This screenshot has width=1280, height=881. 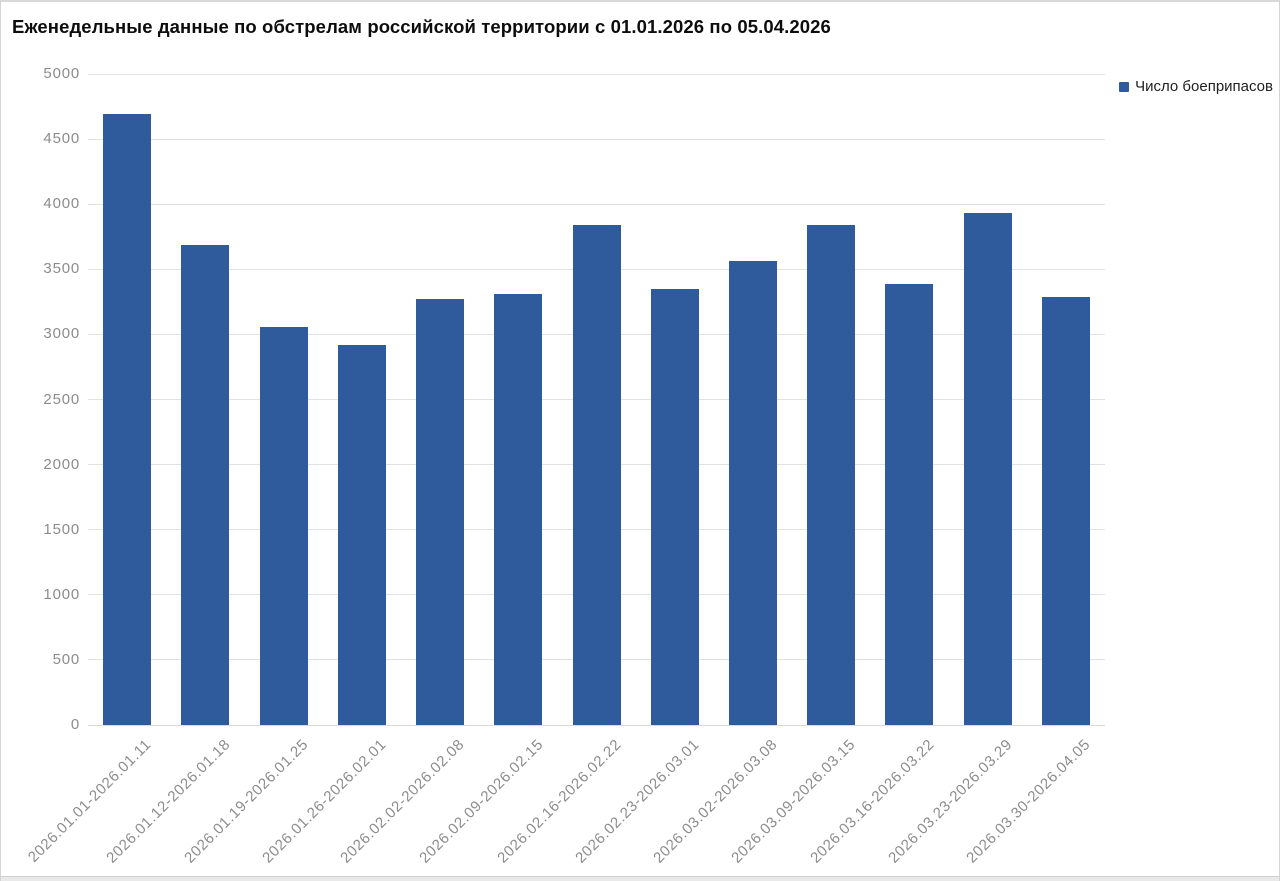 I want to click on bar-2026.03.23-2026.03.29, so click(x=987, y=469).